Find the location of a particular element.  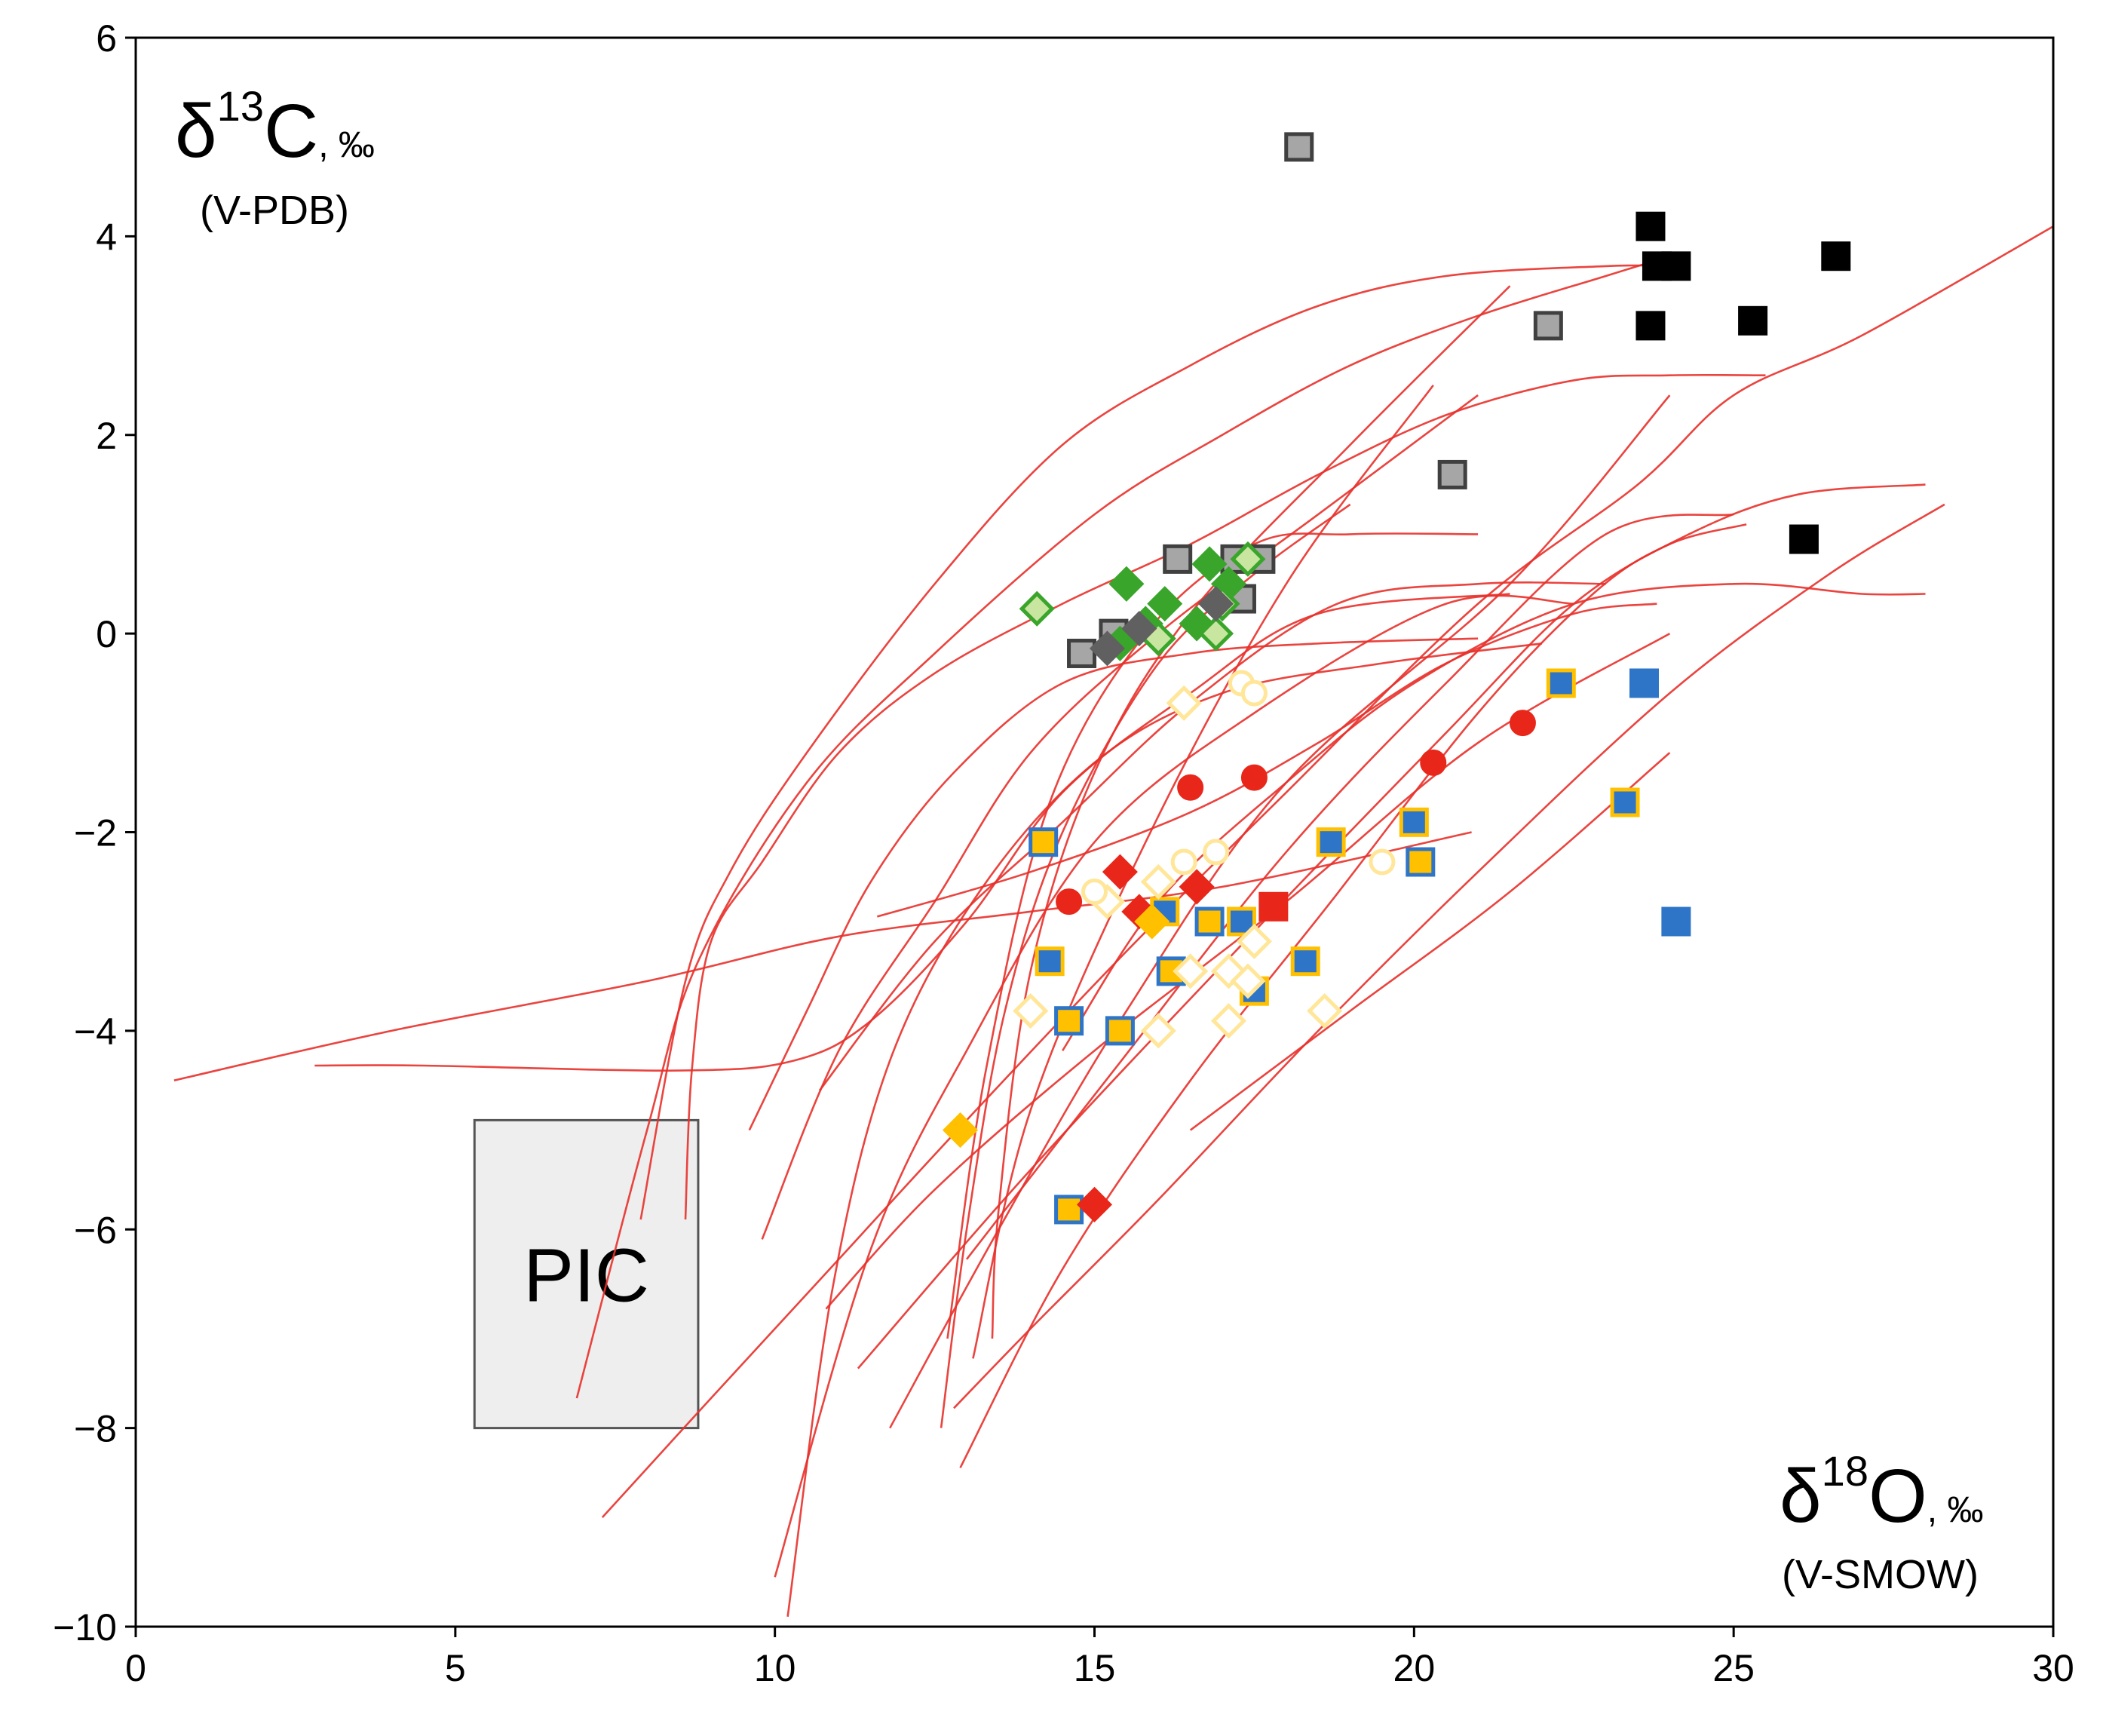

y-axis-label-reference: (V-PDB) is located at coordinates (274, 211).